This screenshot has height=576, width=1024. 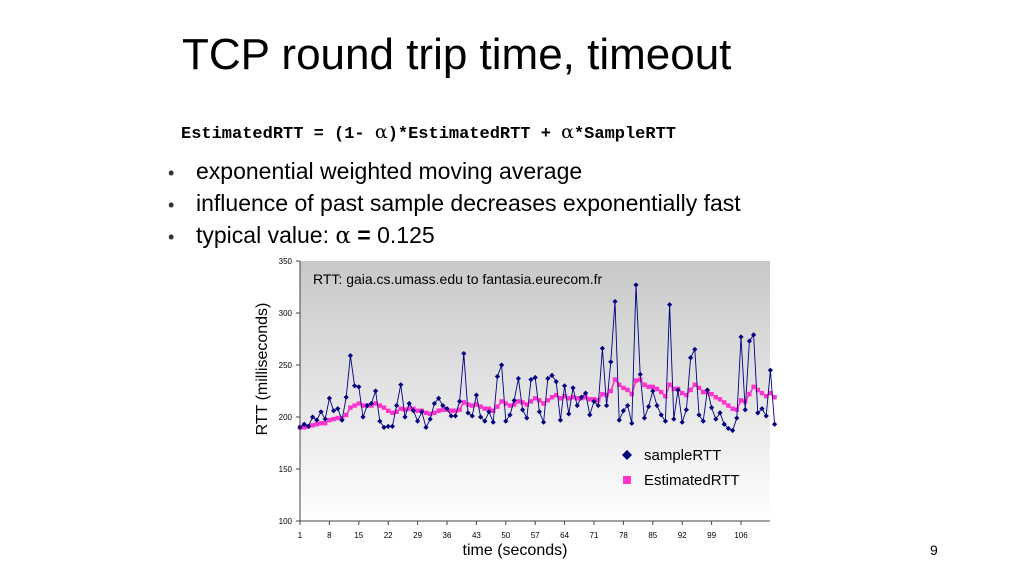 I want to click on legend-marker-square, so click(x=627, y=480).